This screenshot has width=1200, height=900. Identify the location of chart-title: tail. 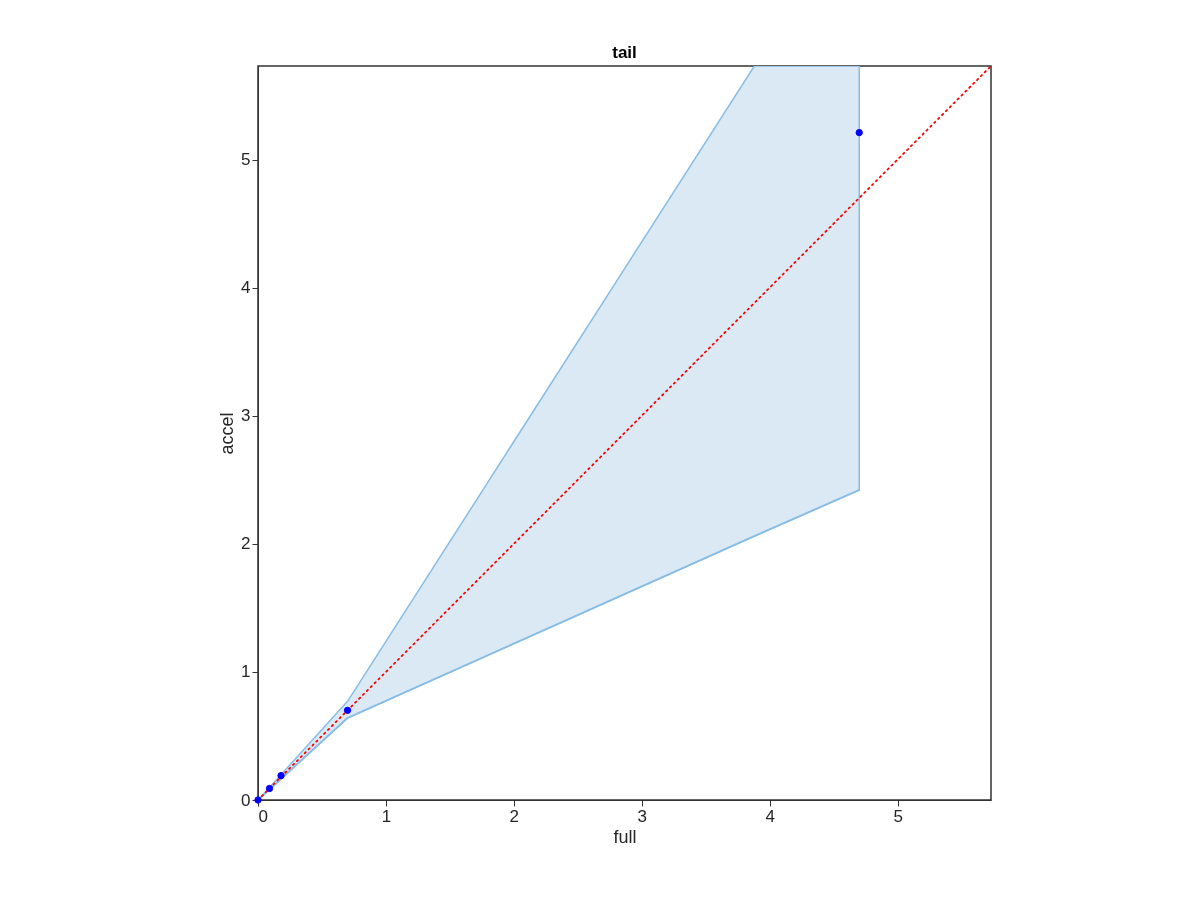
(624, 52).